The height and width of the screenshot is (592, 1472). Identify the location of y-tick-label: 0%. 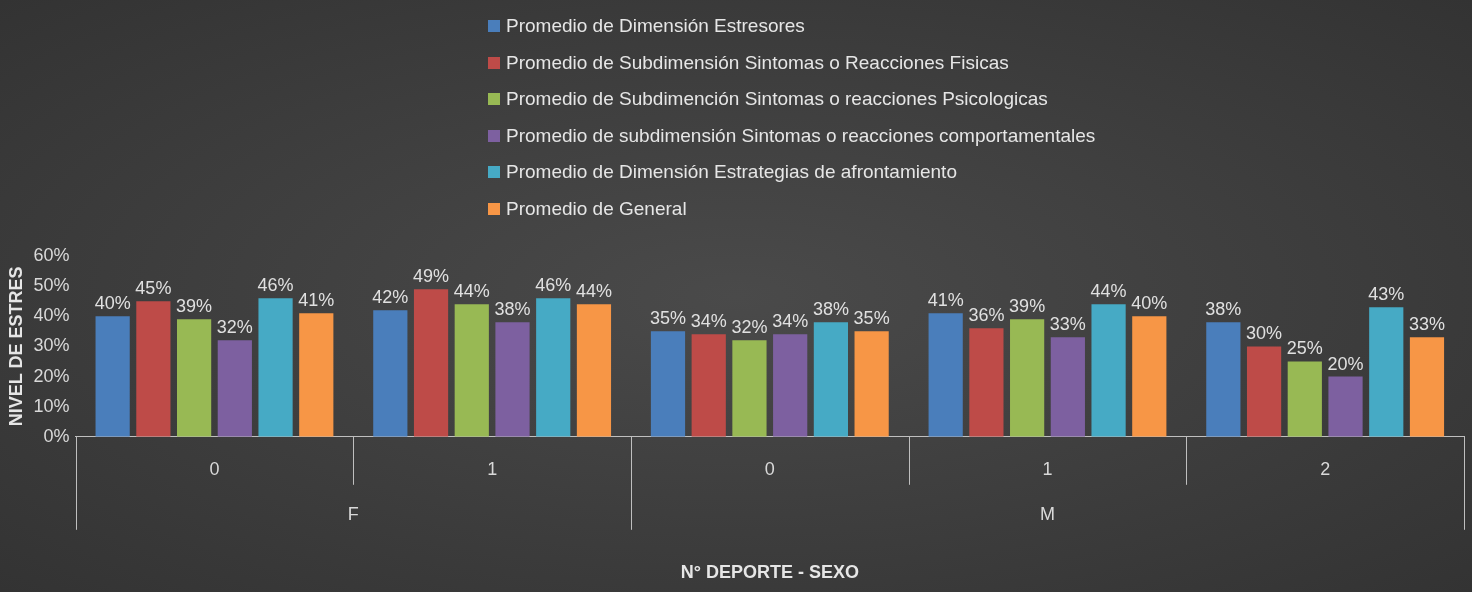
(56, 435).